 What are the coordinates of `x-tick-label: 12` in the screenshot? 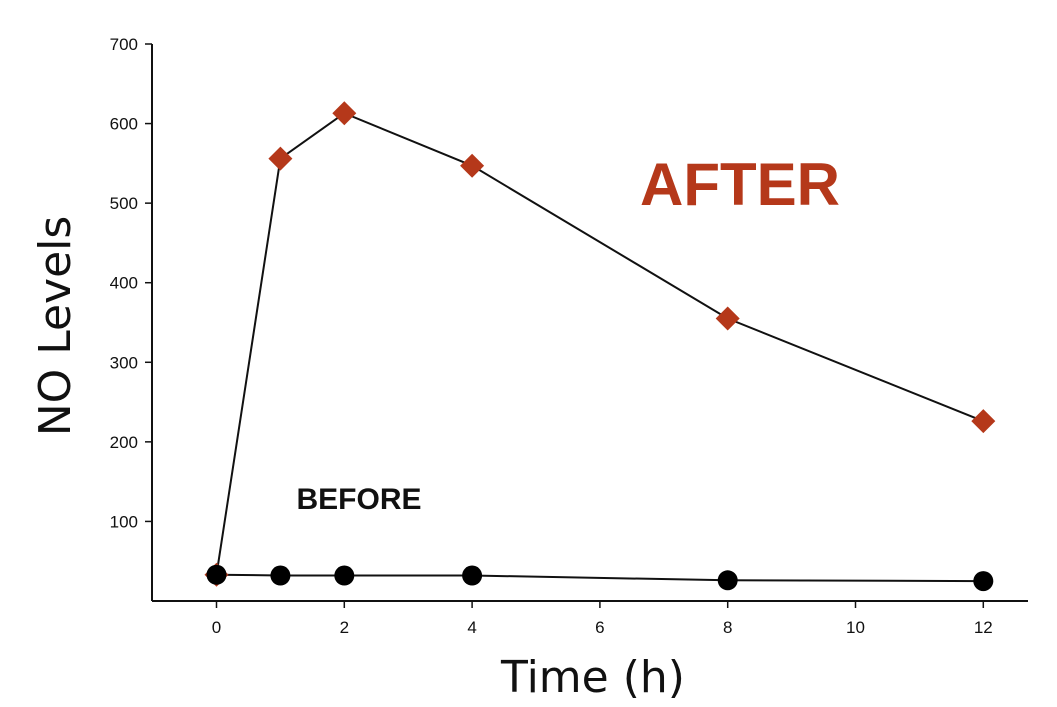 It's located at (983, 627).